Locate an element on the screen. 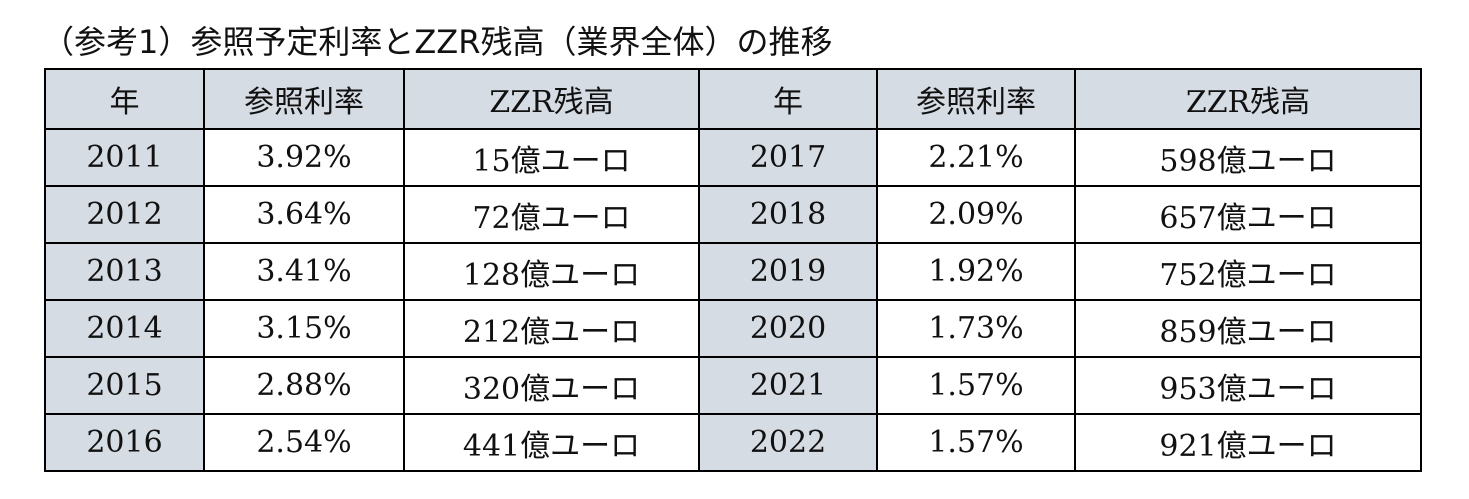 This screenshot has width=1469, height=499. table-row: 2013 3.41% 128億ユーロ 2019 1.92% 752億ユーロ is located at coordinates (733, 271).